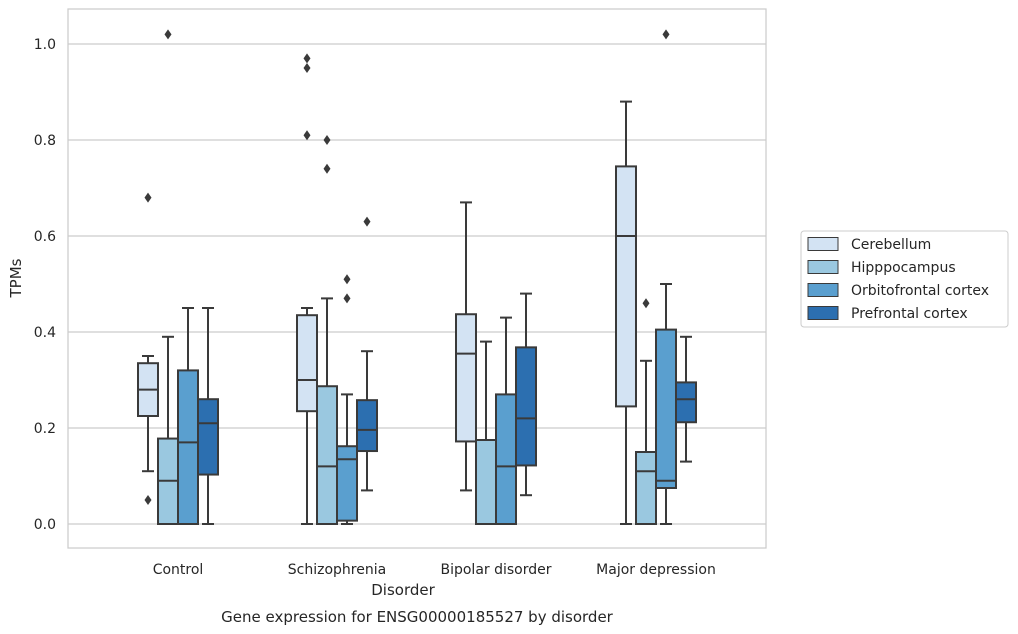 The width and height of the screenshot is (1018, 634). I want to click on y-axis-label: TPMs, so click(16, 278).